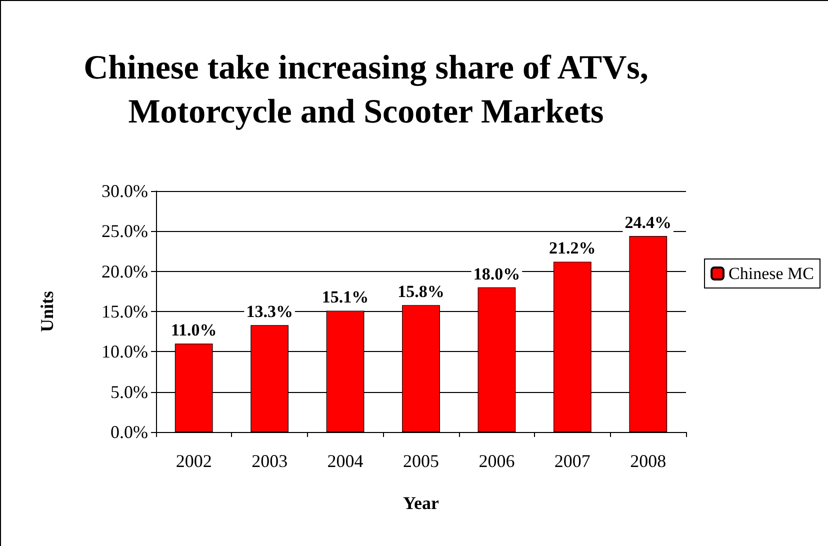 This screenshot has height=546, width=828. I want to click on data-label: 11.0%, so click(193, 330).